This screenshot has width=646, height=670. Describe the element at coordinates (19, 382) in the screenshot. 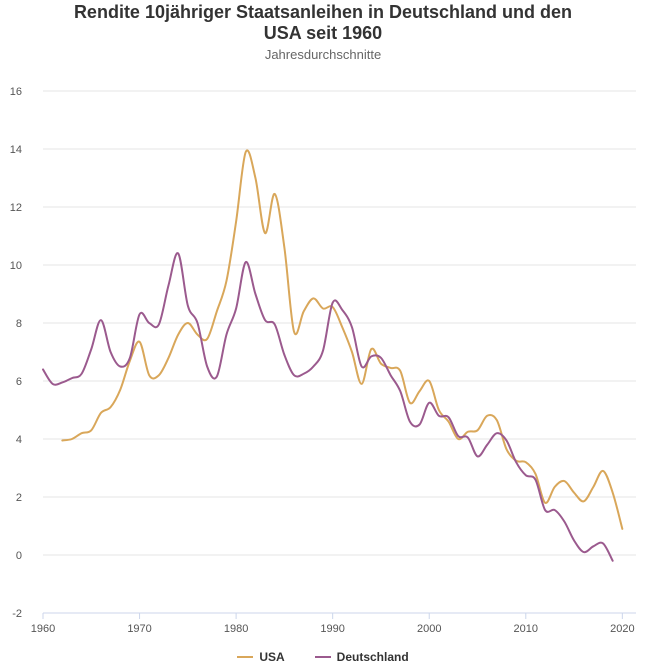

I see `y-tick-label-6: 6` at that location.